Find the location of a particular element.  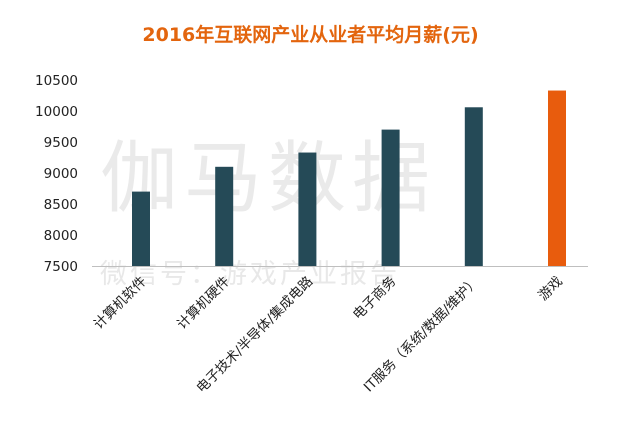

y-tick-label: 7500 is located at coordinates (61, 267).